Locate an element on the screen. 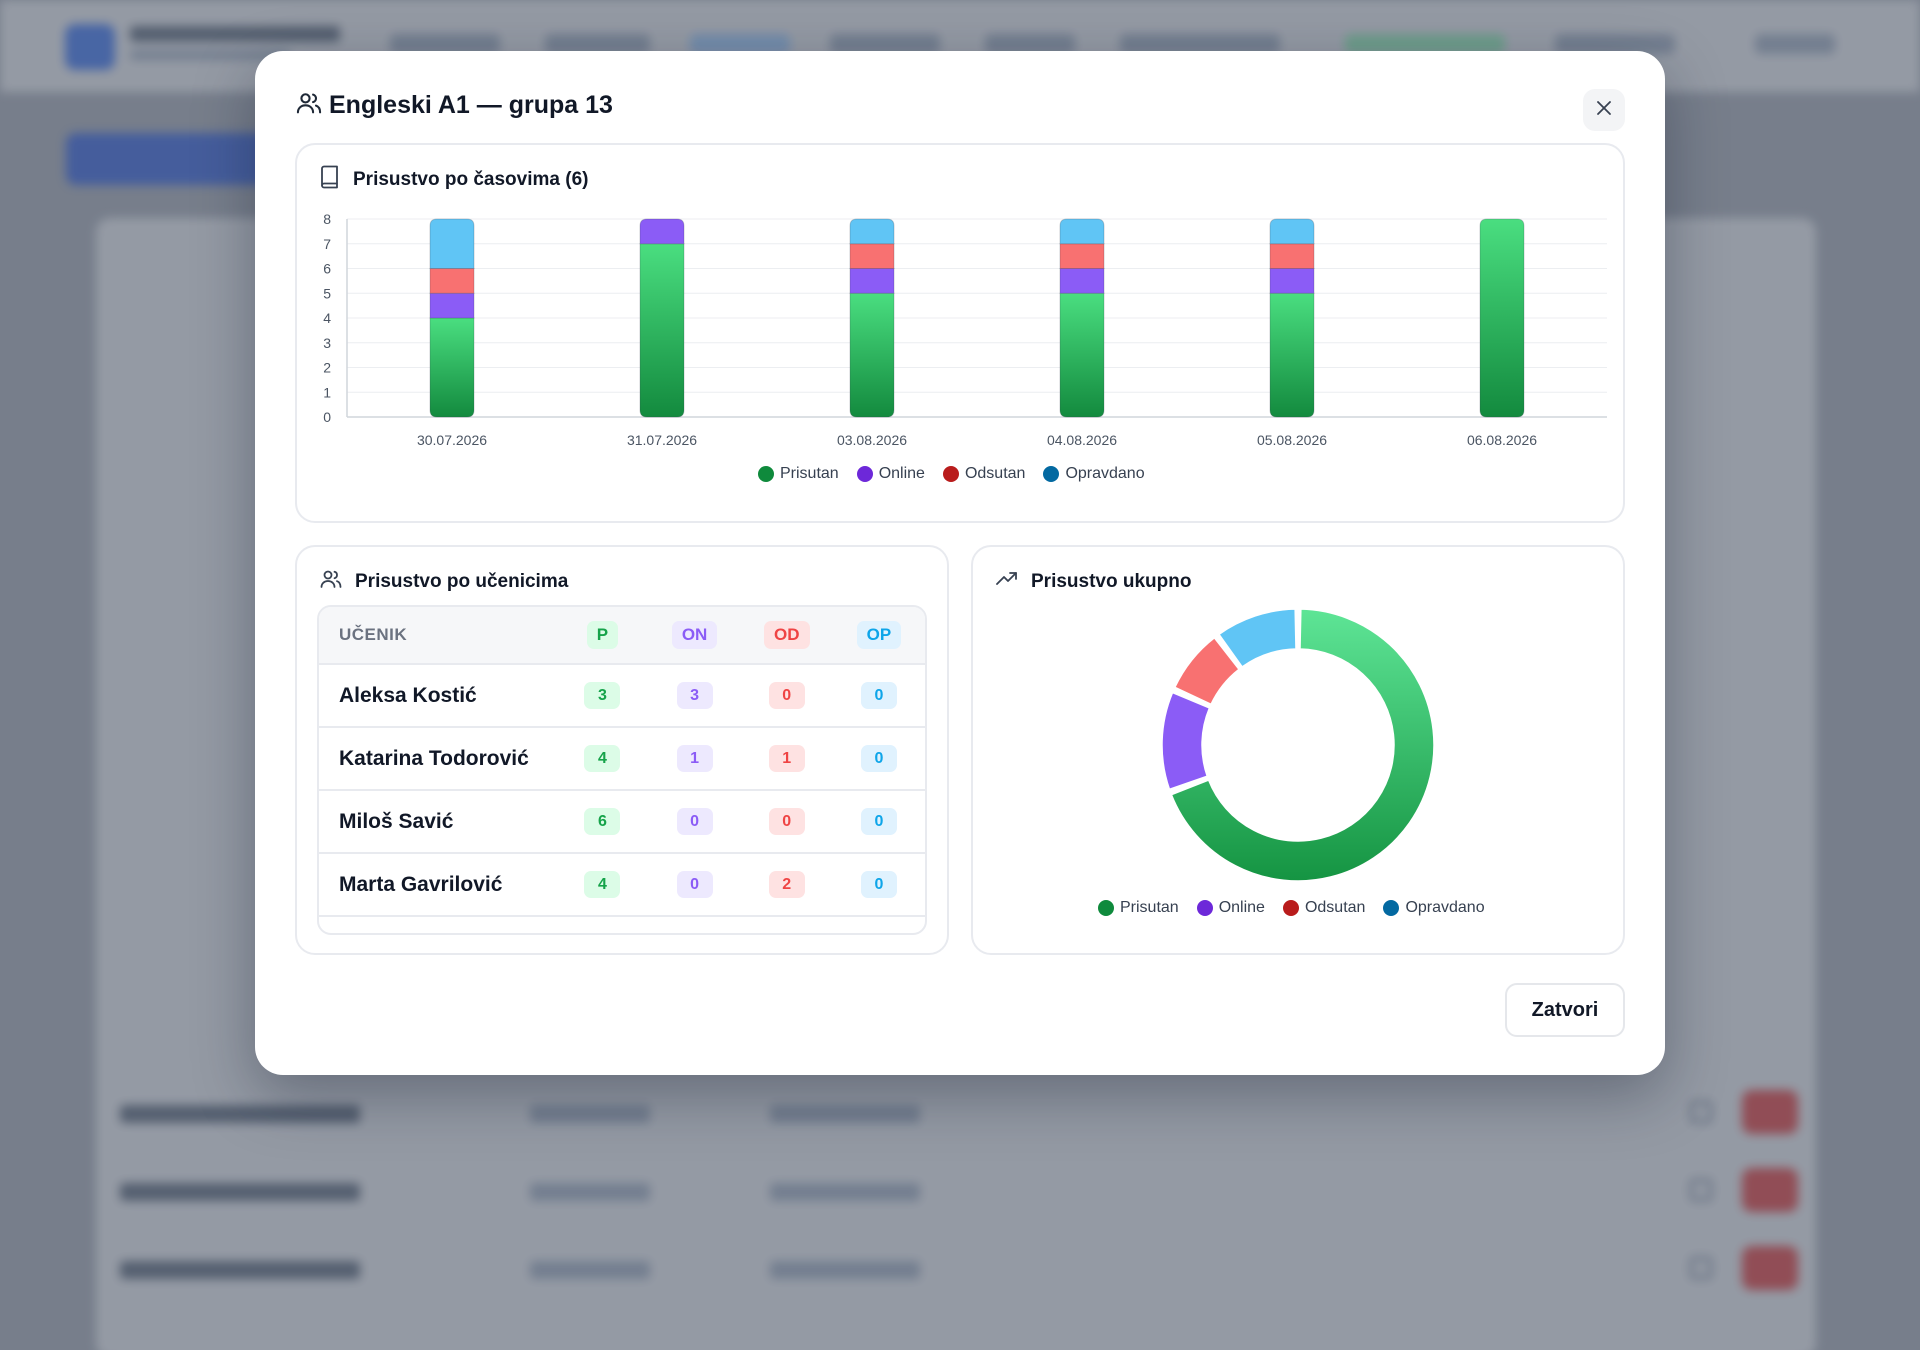  close-icon-button is located at coordinates (1604, 110).